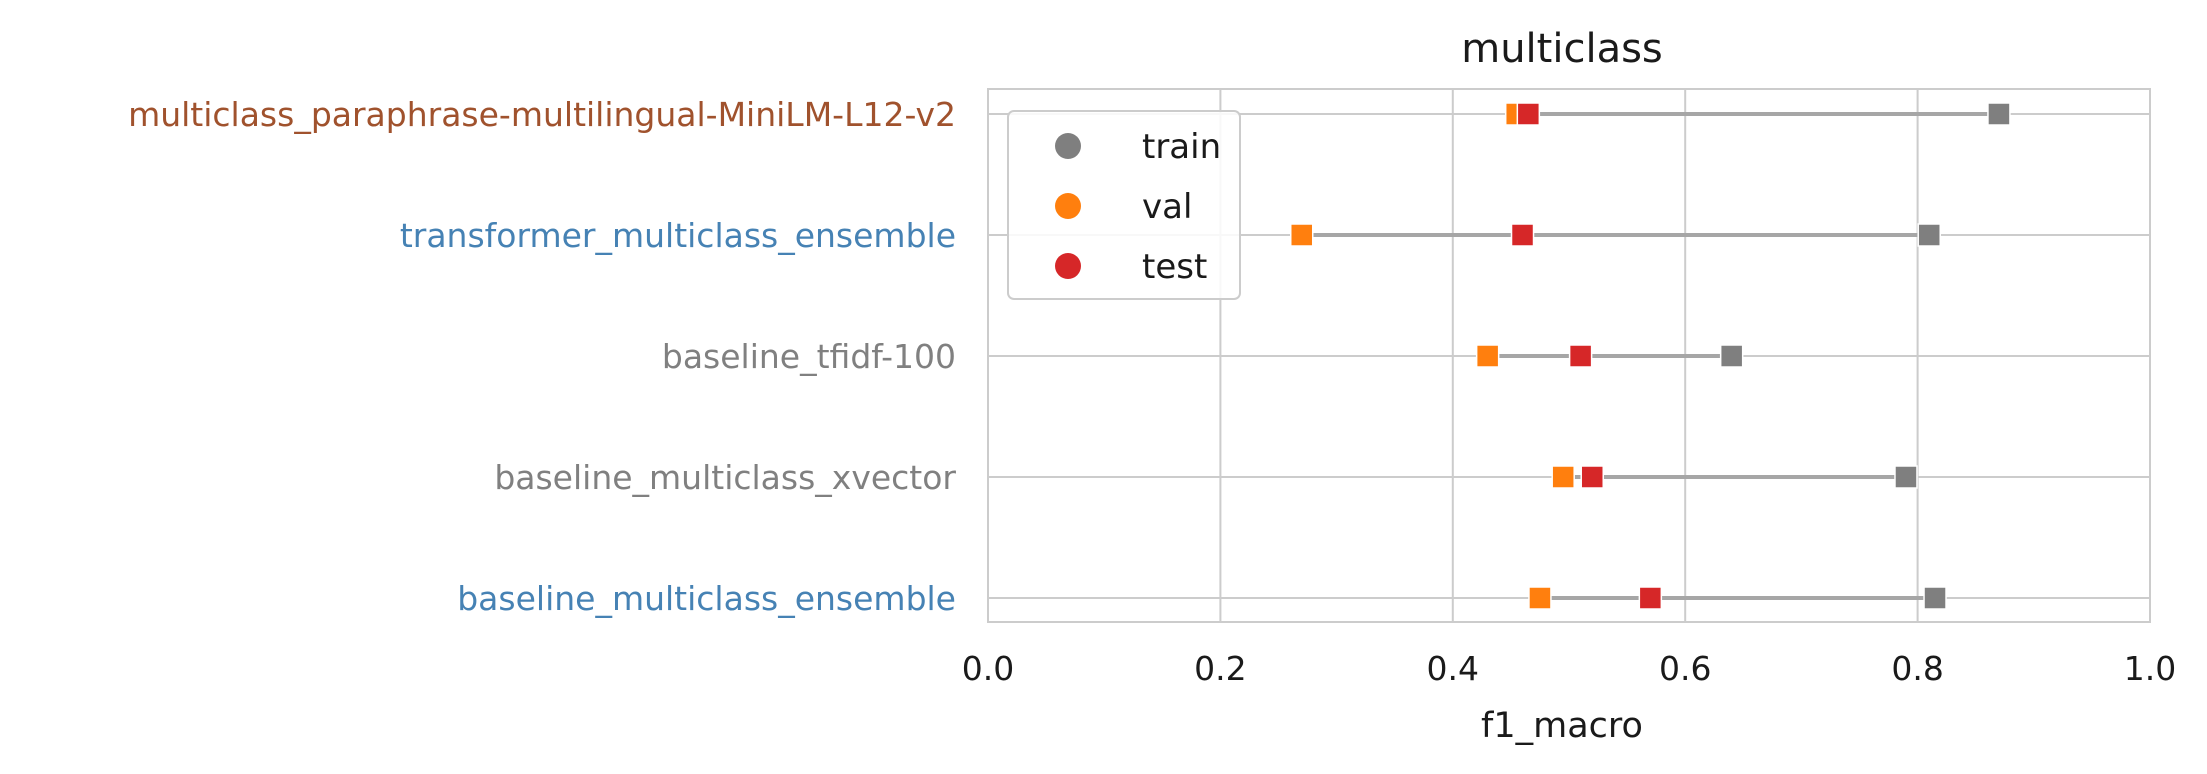  I want to click on x-tick-label: 0.6, so click(1685, 668).